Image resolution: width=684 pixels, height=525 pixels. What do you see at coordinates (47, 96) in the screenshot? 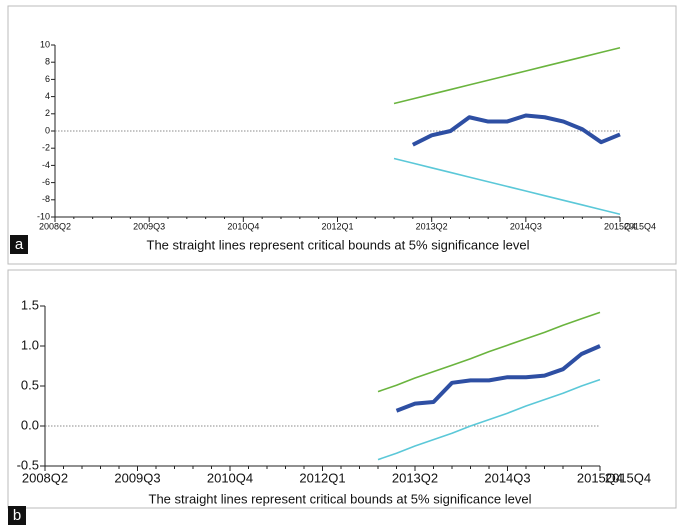
I see `y-tick-label: 4` at bounding box center [47, 96].